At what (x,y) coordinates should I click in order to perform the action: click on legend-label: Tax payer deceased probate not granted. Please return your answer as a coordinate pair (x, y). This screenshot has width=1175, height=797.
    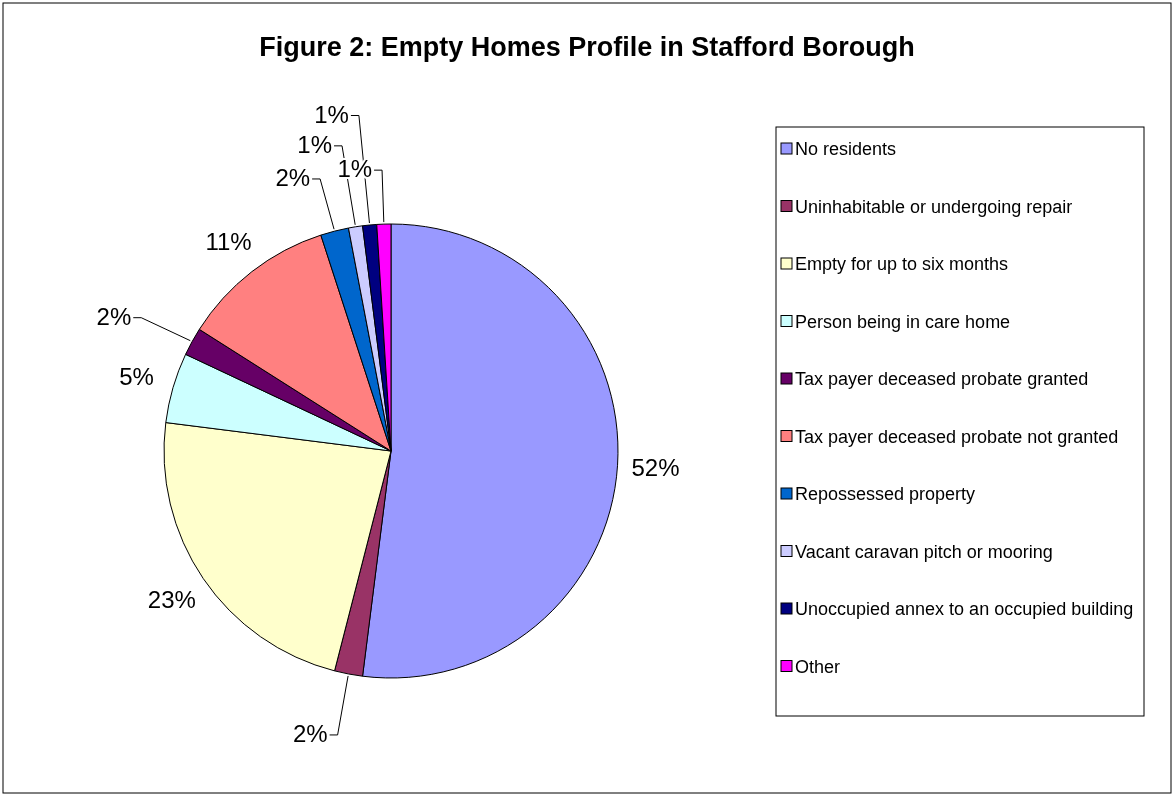
    Looking at the image, I should click on (957, 436).